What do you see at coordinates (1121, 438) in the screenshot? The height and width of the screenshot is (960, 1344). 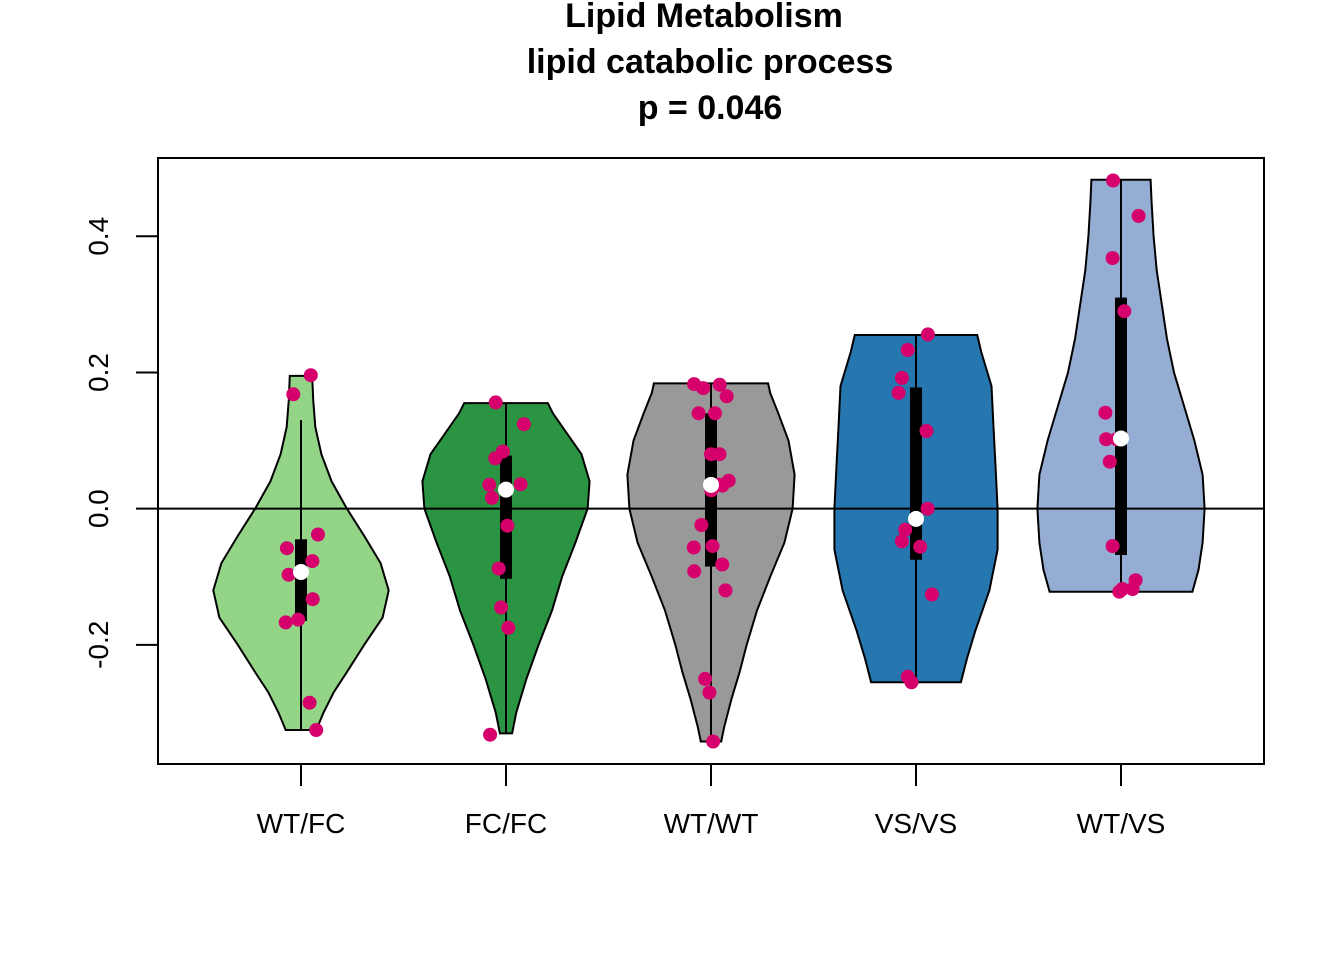 I see `median-wt-vs` at bounding box center [1121, 438].